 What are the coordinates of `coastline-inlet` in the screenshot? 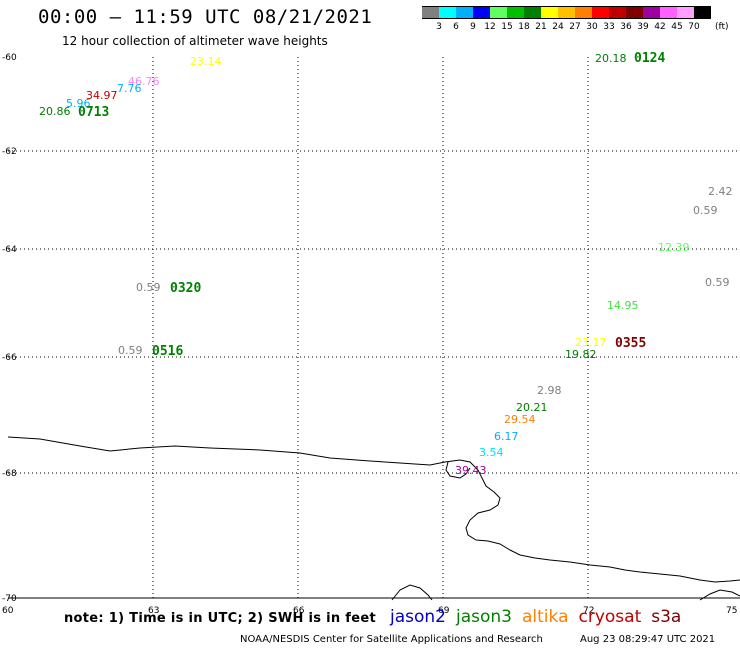 It's located at (458, 470).